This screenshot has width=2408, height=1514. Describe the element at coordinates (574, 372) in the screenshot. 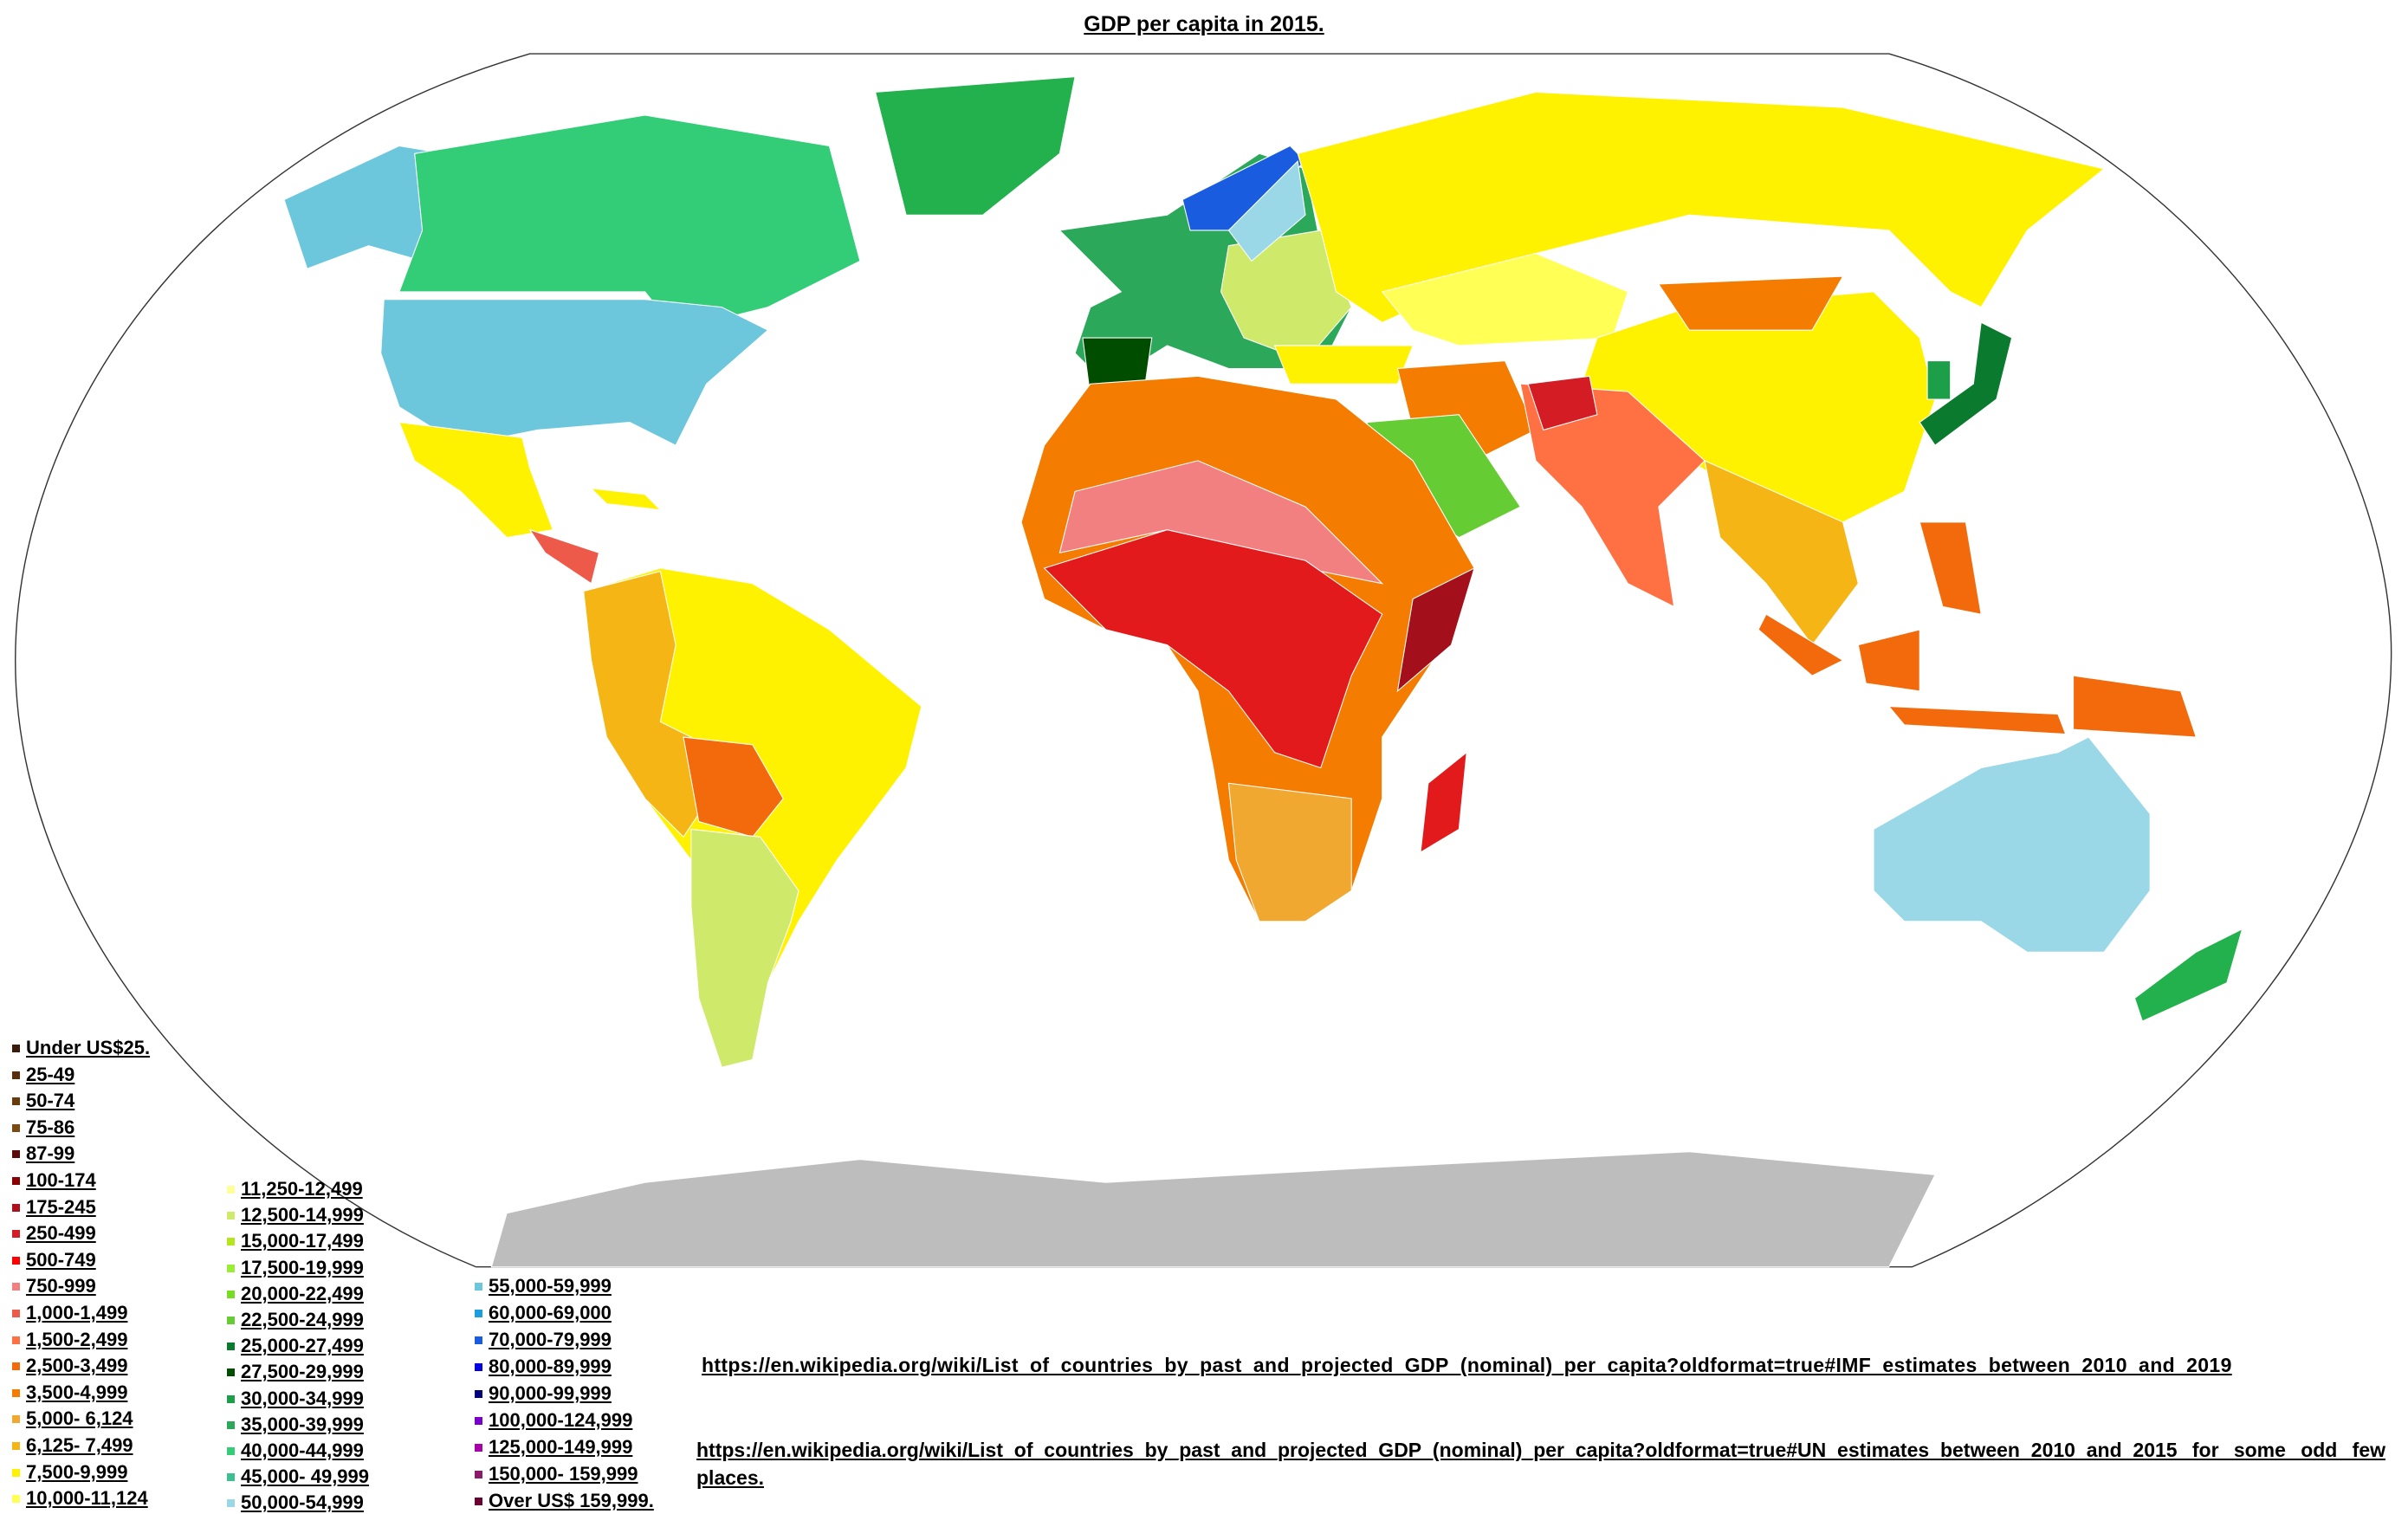

I see `usa` at that location.